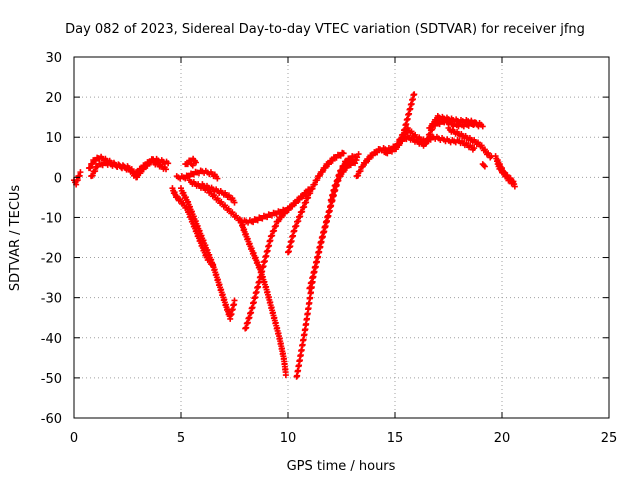  I want to click on x-tick-label: 20, so click(502, 438).